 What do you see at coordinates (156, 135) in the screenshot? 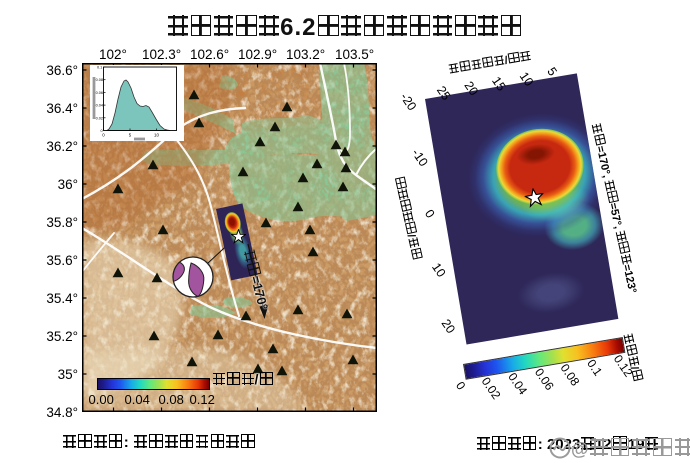
I see `svg-text: 10` at bounding box center [156, 135].